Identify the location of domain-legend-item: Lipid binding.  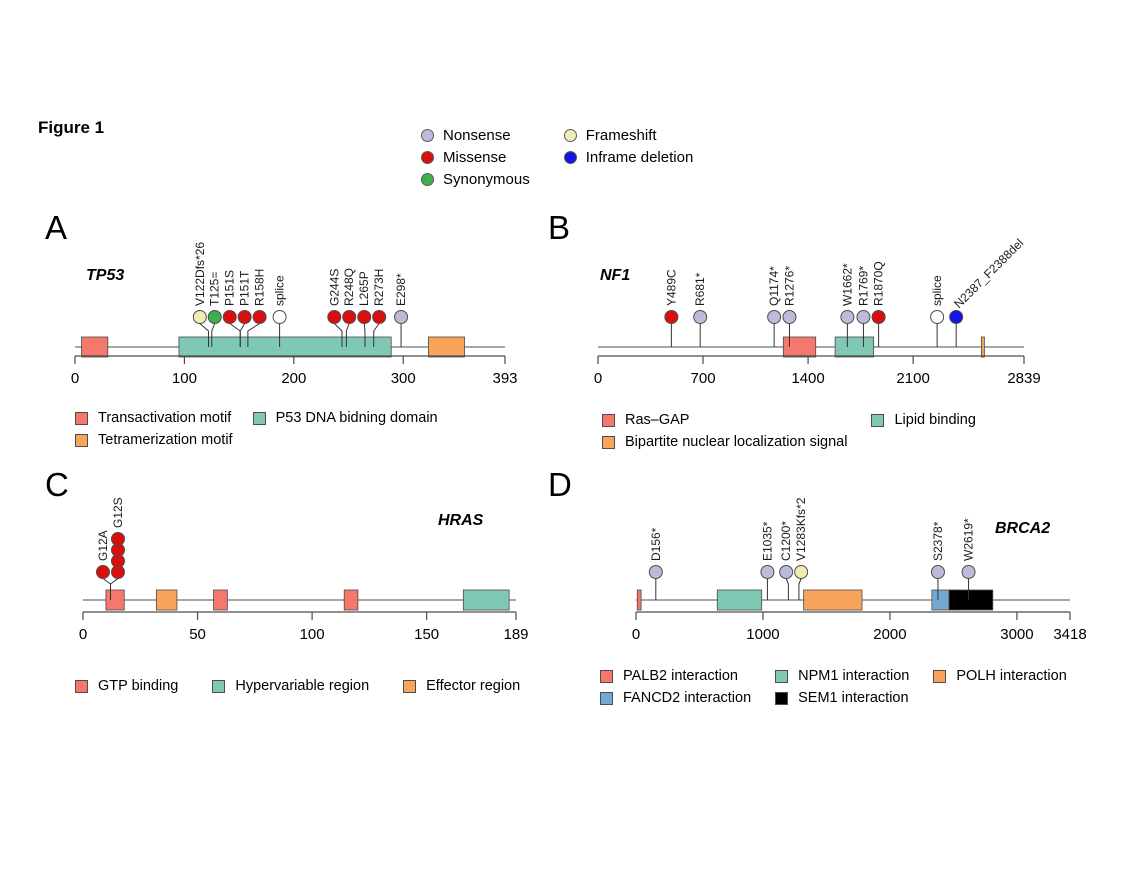
(923, 420).